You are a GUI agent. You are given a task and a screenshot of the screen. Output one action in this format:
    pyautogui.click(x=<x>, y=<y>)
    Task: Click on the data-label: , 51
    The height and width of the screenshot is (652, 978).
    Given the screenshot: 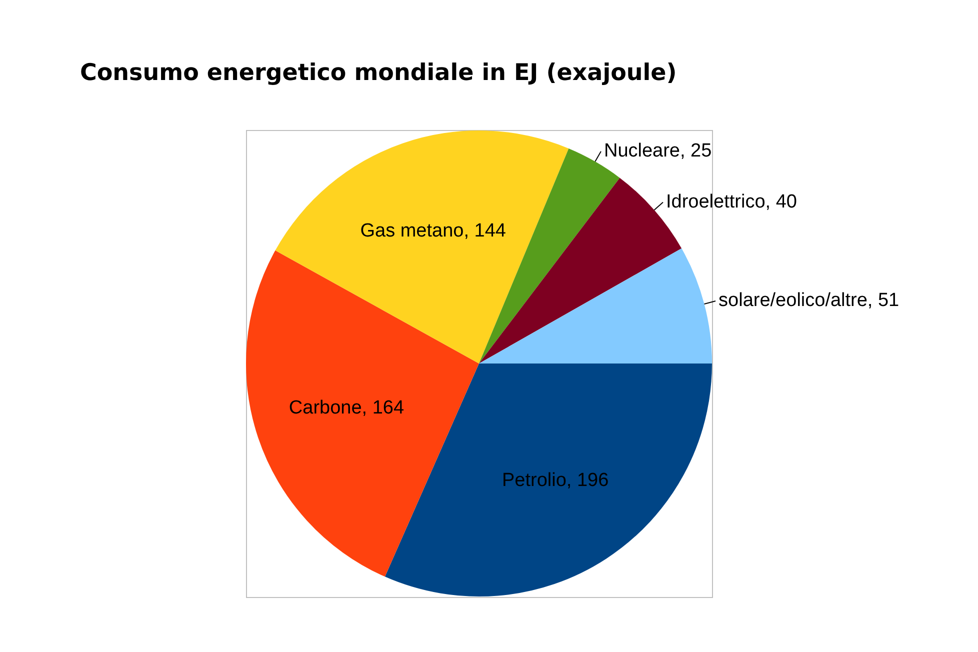 What is the action you would take?
    pyautogui.click(x=883, y=301)
    